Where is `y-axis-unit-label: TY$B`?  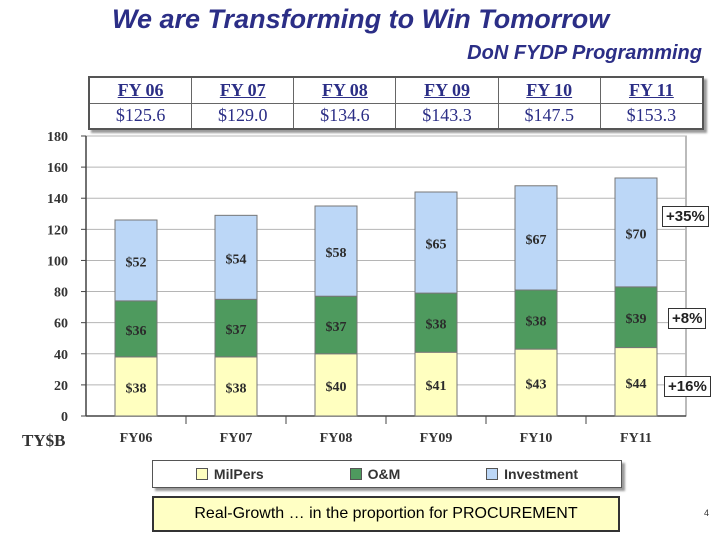
y-axis-unit-label: TY$B is located at coordinates (43, 440).